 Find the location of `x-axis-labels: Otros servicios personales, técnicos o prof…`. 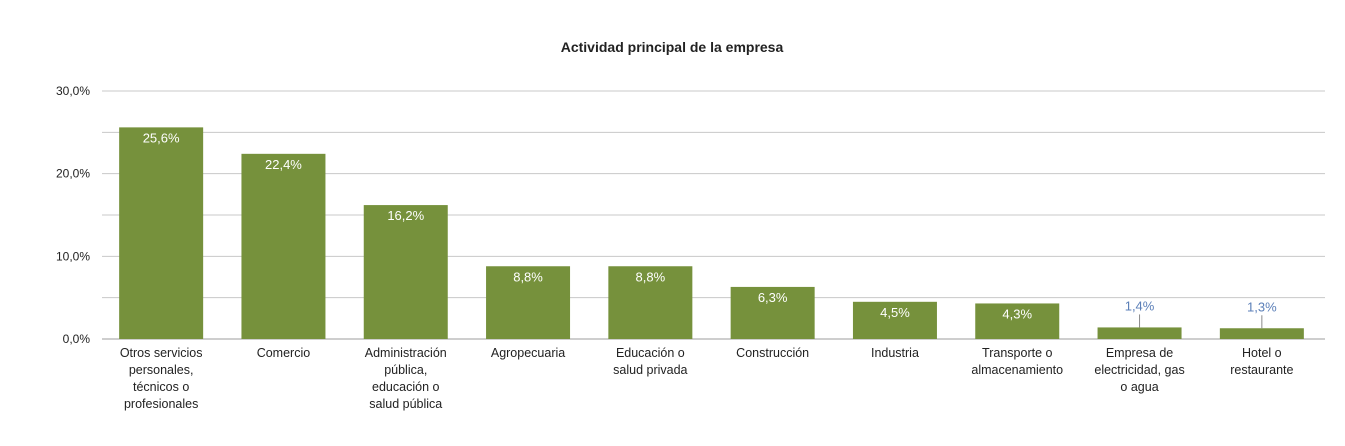

x-axis-labels: Otros servicios personales, técnicos o prof… is located at coordinates (707, 378).